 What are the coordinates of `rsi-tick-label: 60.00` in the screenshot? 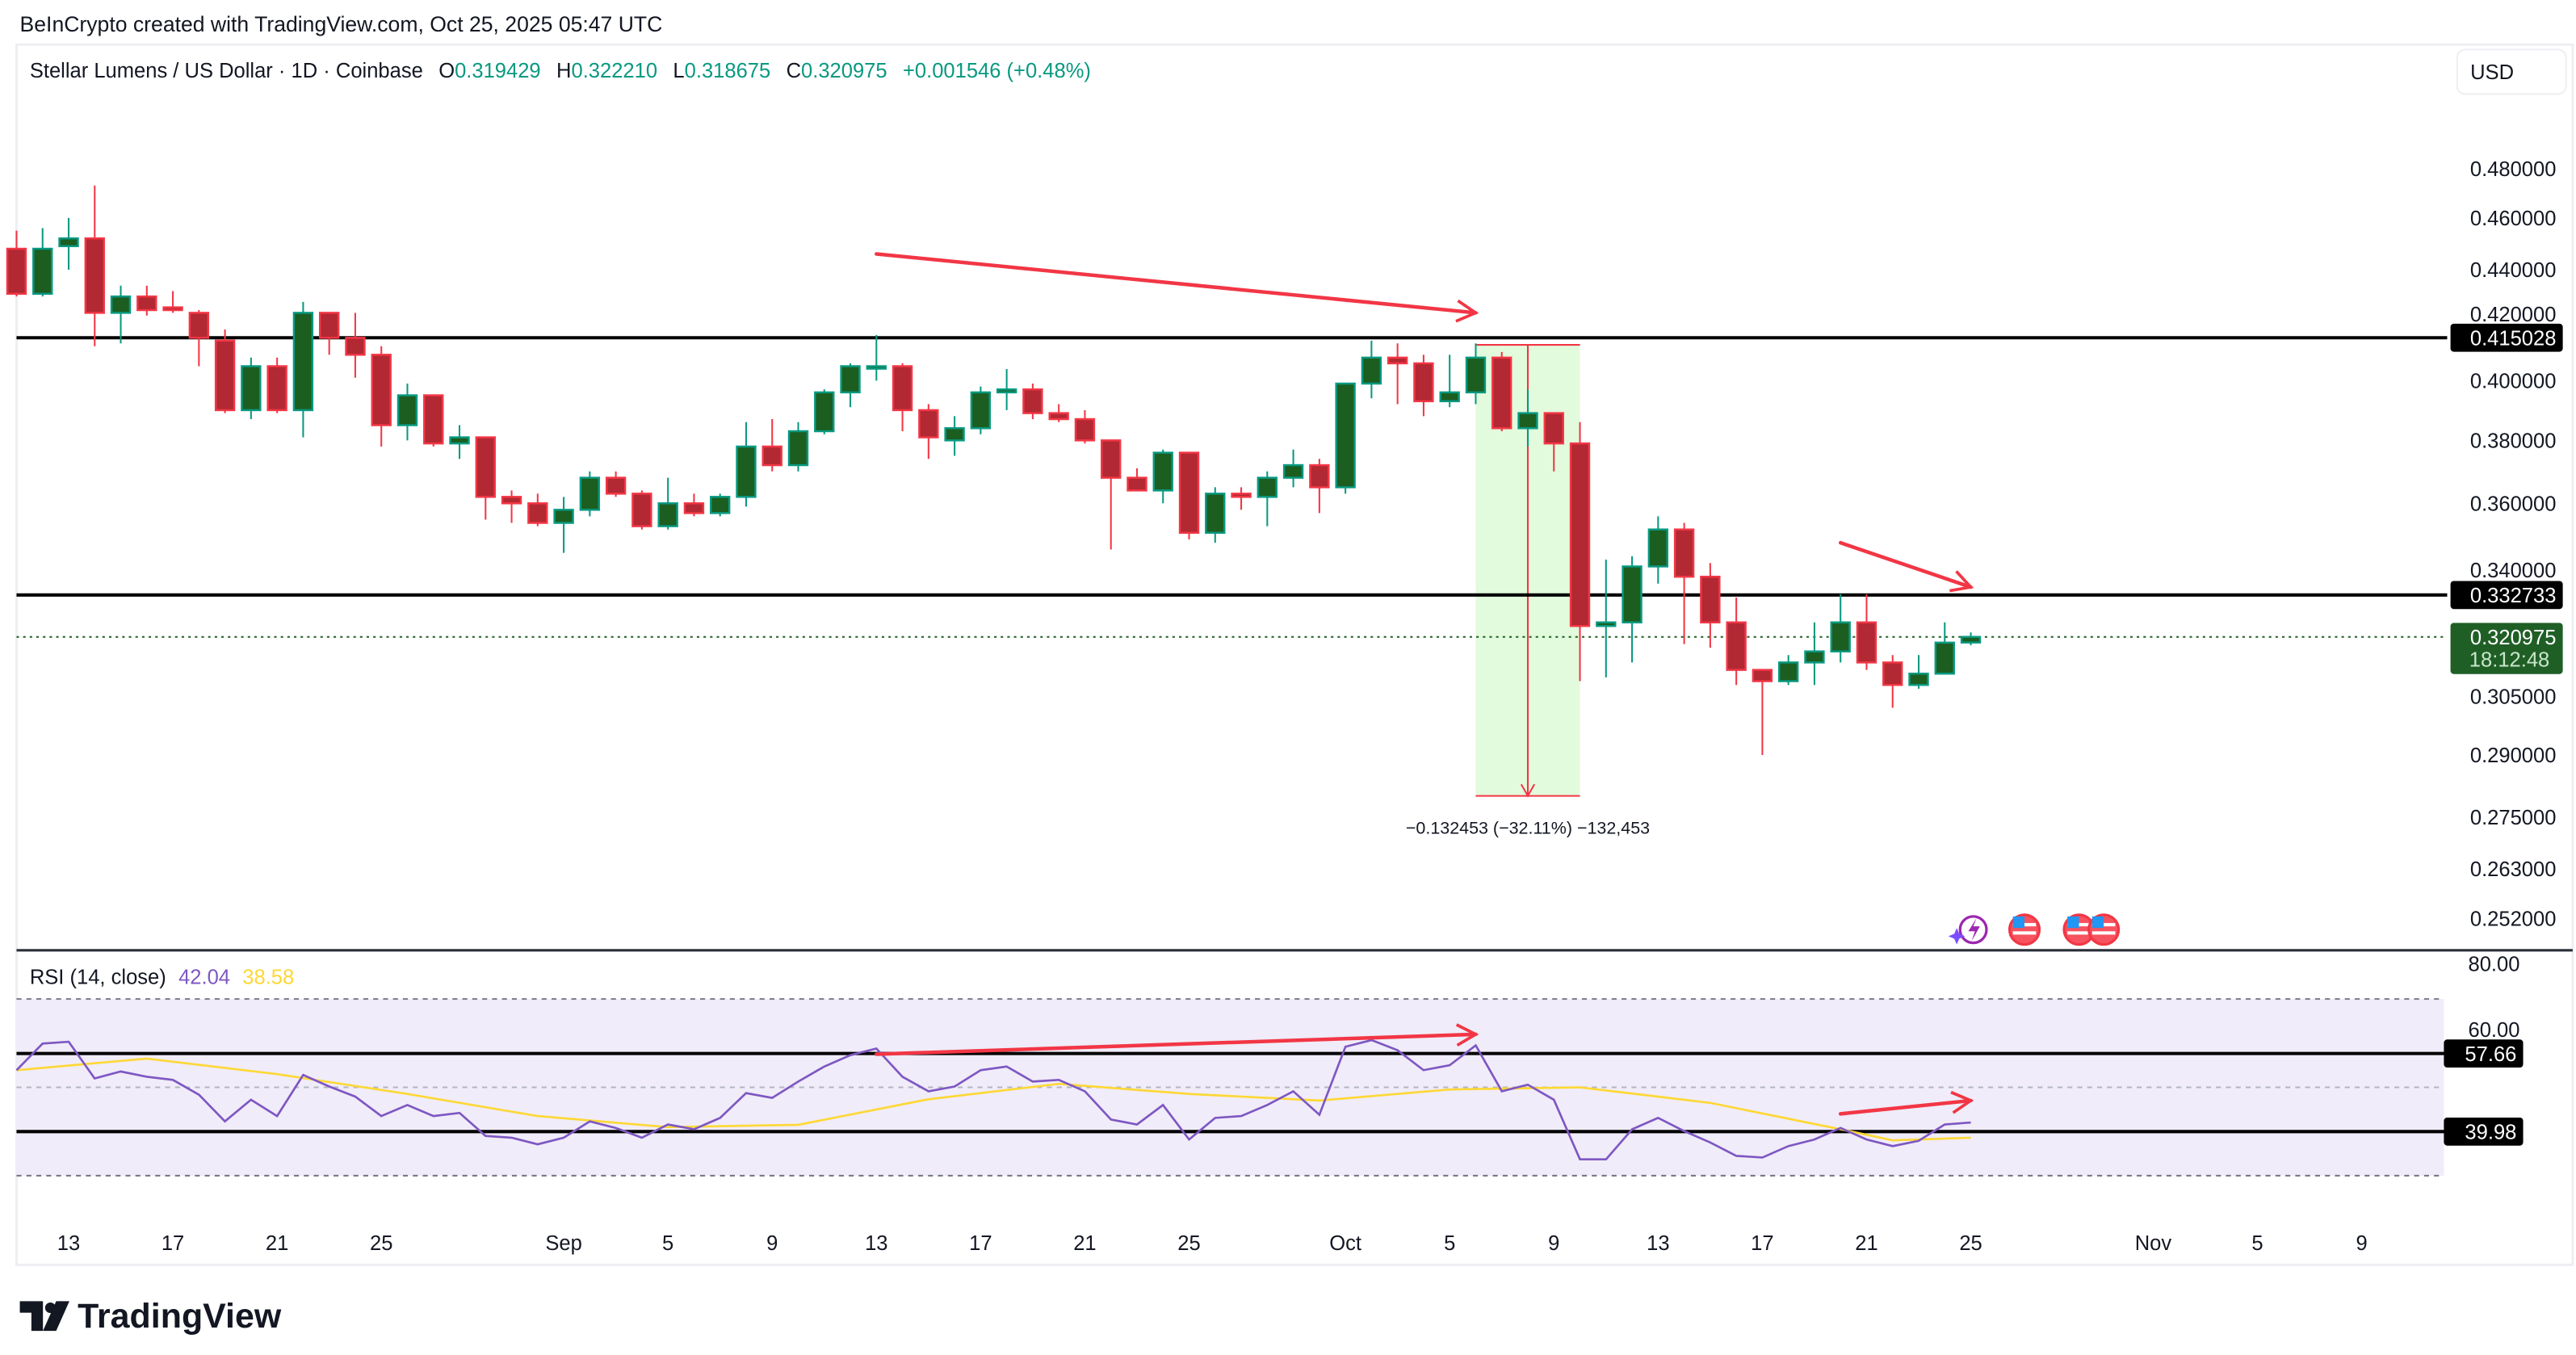 It's located at (2494, 1030).